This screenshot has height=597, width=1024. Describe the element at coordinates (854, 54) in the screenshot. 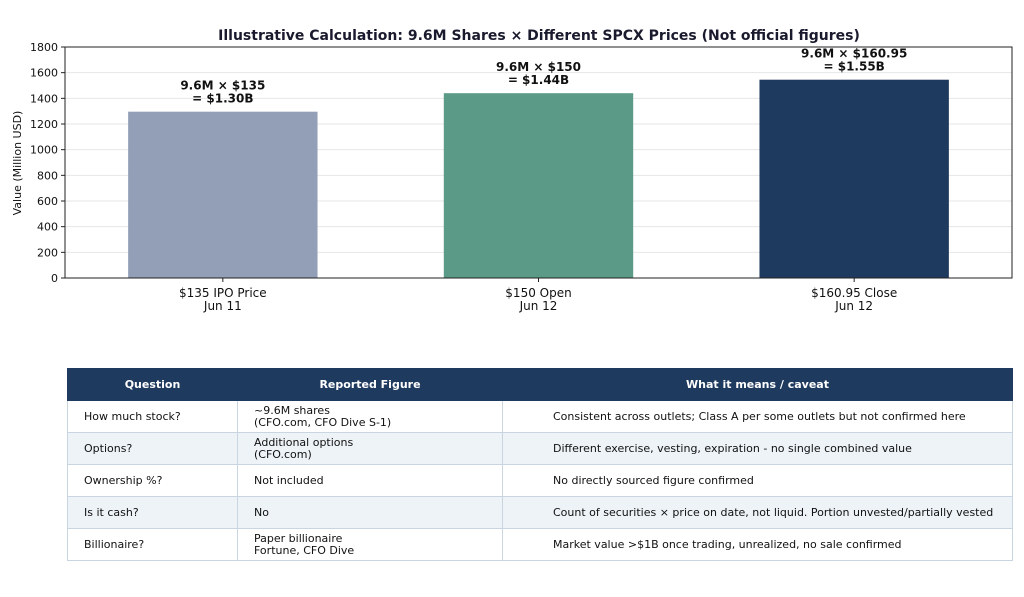

I see `bar-value-label: 9.6M × $160.95` at that location.